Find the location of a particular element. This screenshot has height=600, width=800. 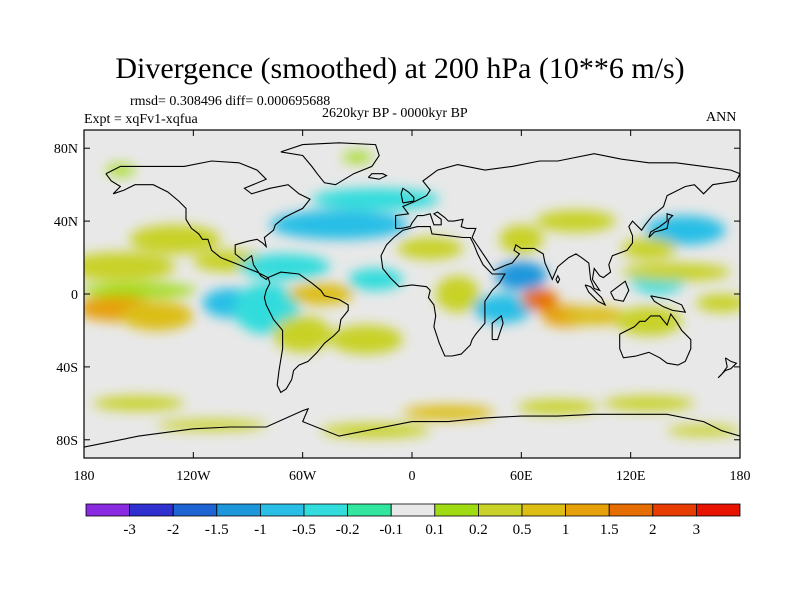

lon-label: 60E is located at coordinates (521, 476).